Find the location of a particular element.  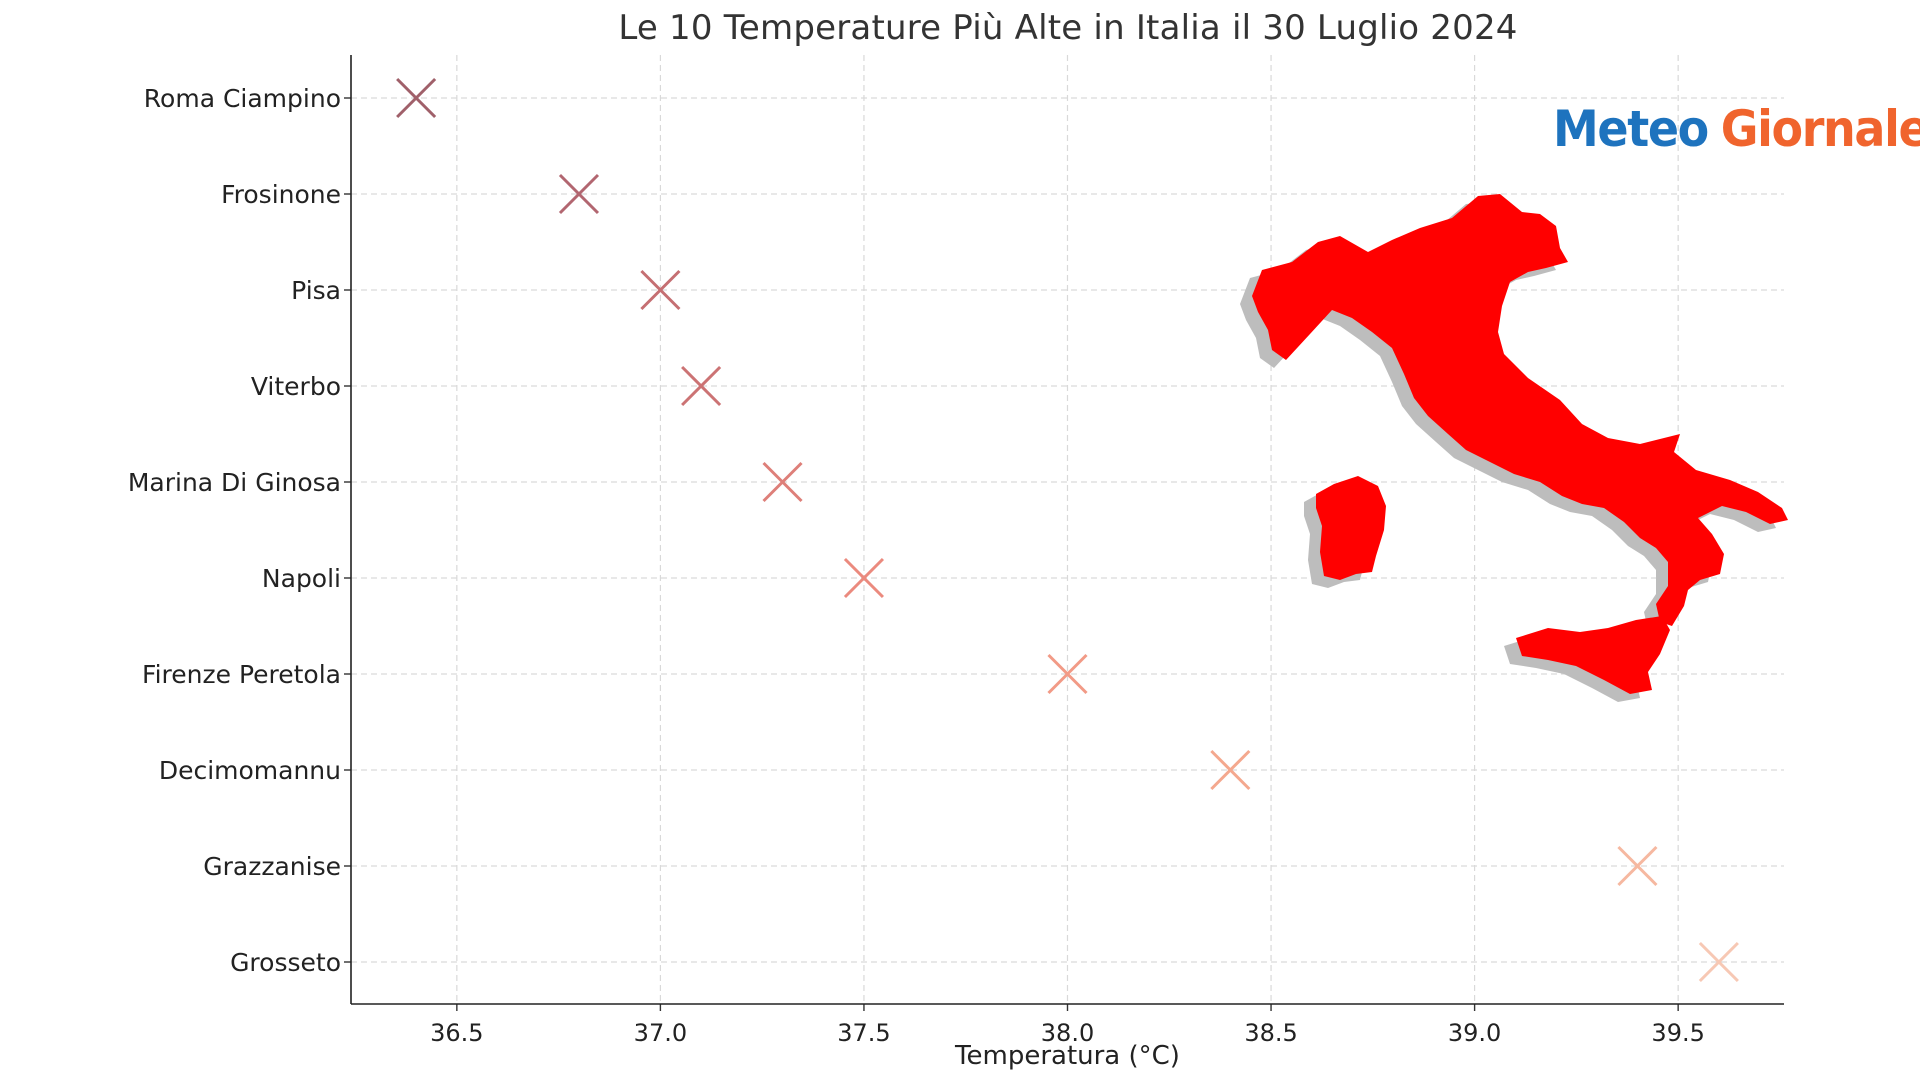

x-tick-label: 39.0 is located at coordinates (1474, 1033).